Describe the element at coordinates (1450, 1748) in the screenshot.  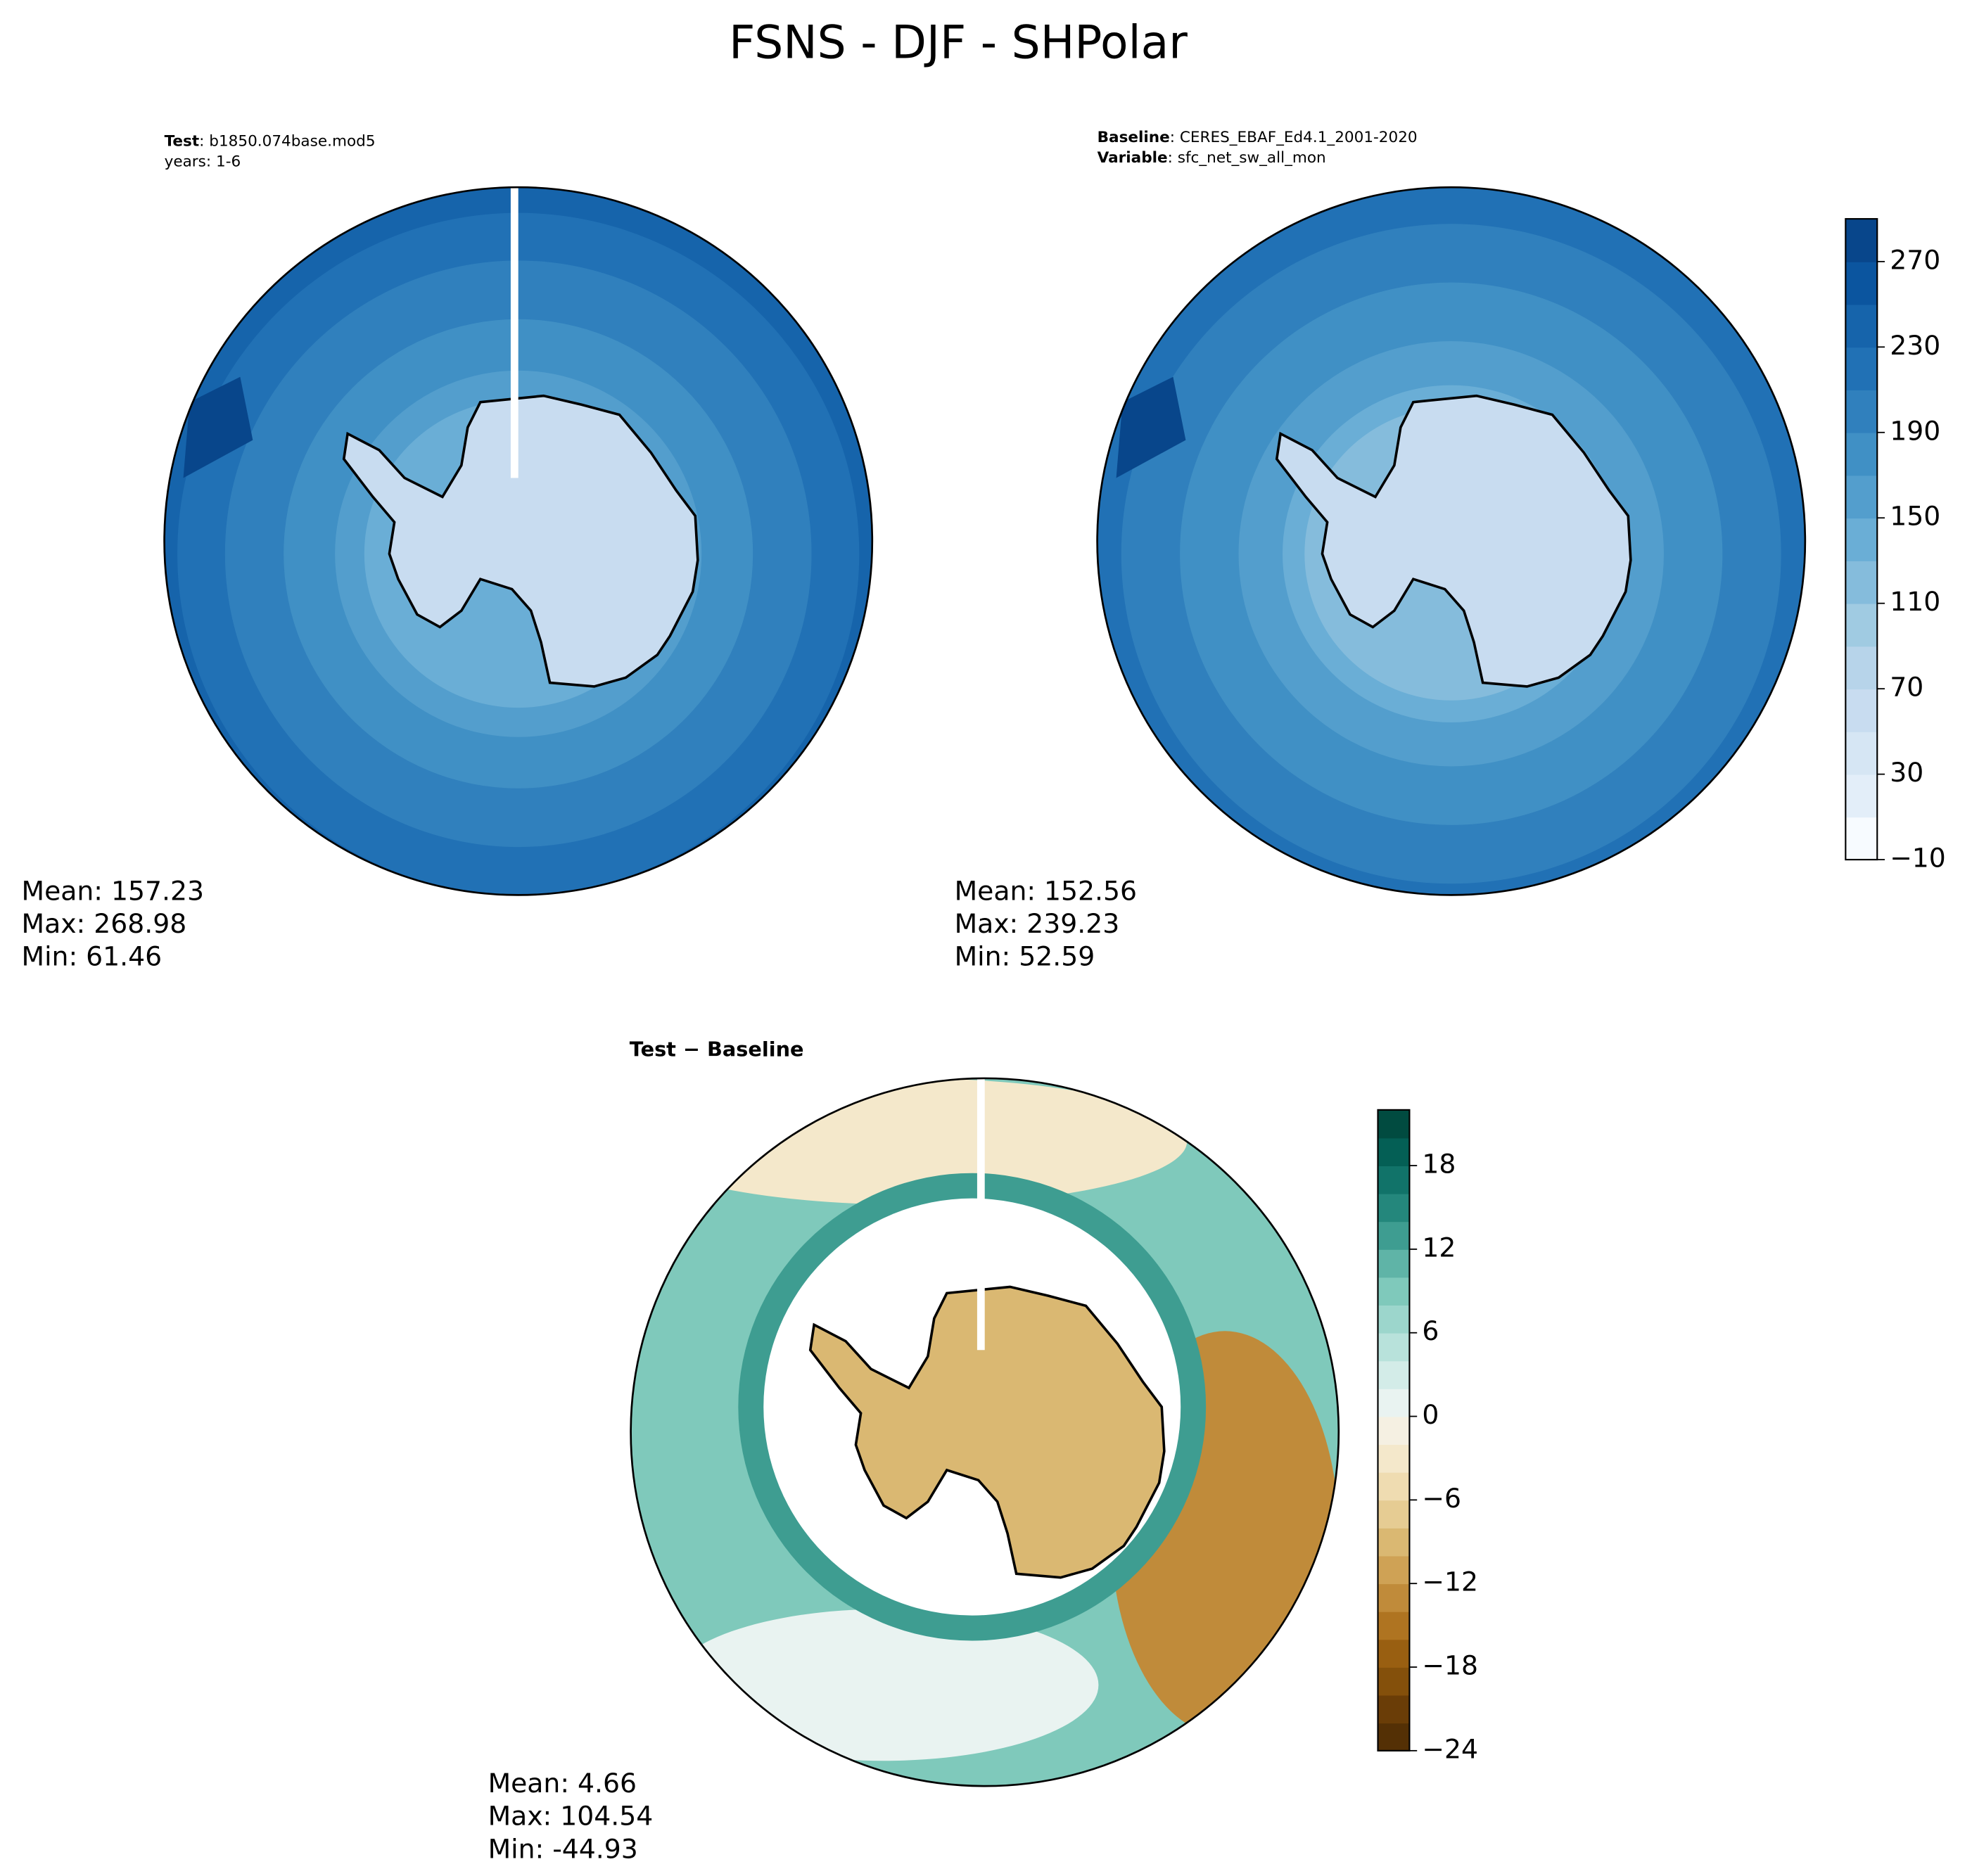
I see `colorbar-tick-label: −24` at that location.